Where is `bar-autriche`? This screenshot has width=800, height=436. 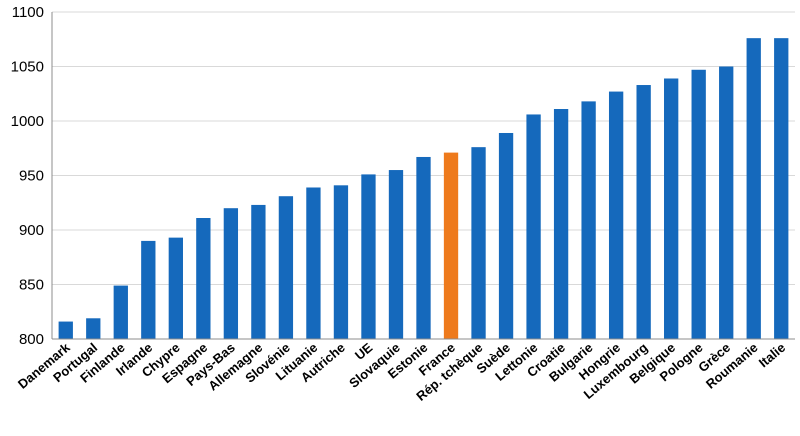
bar-autriche is located at coordinates (341, 262).